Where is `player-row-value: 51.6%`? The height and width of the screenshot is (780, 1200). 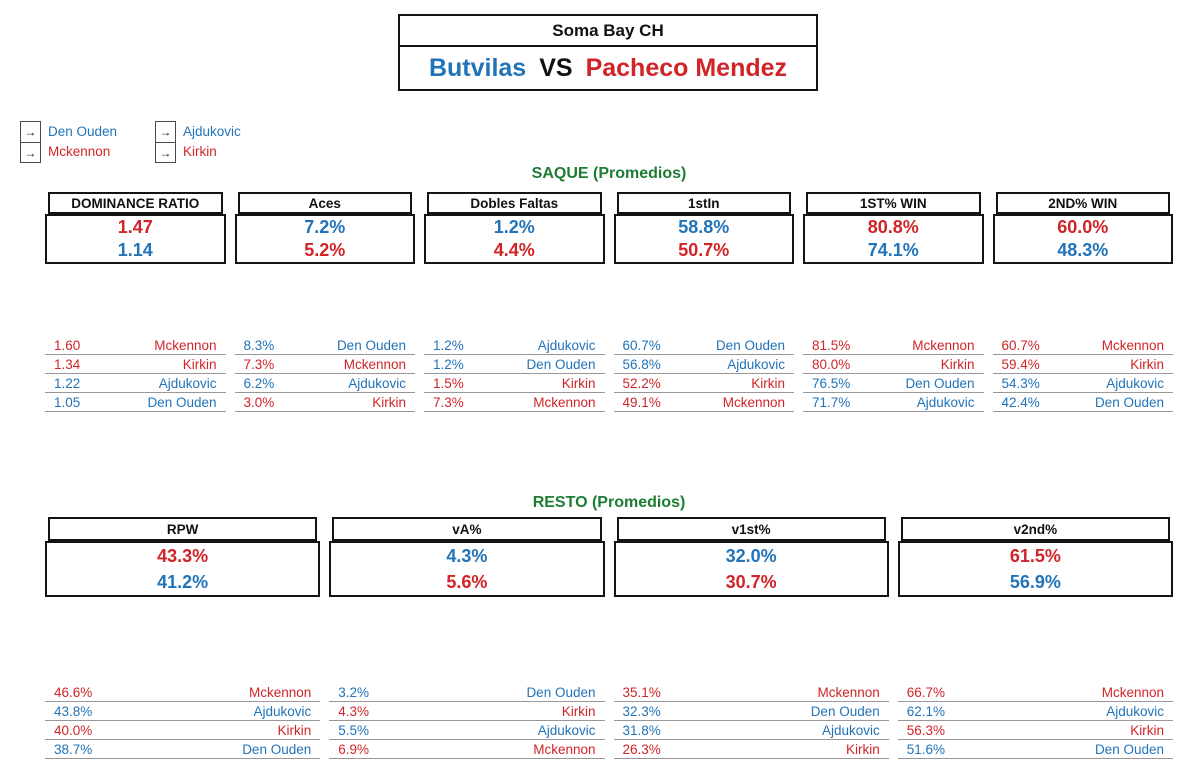 player-row-value: 51.6% is located at coordinates (926, 749).